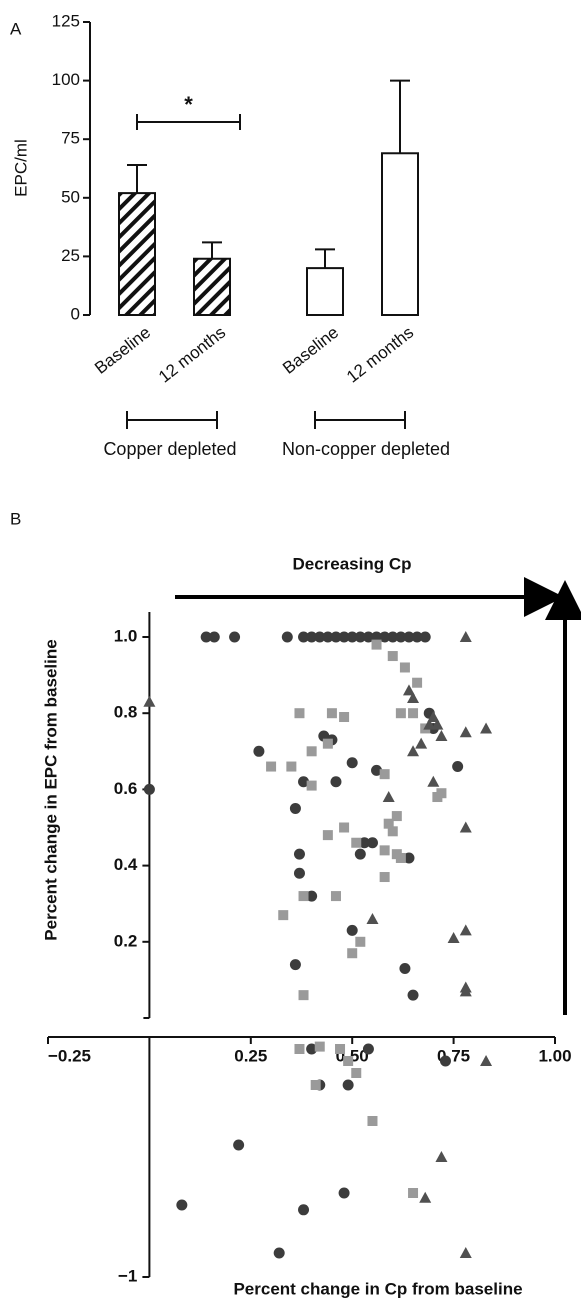 This screenshot has height=1305, width=581. I want to click on panel-label: B, so click(15, 518).